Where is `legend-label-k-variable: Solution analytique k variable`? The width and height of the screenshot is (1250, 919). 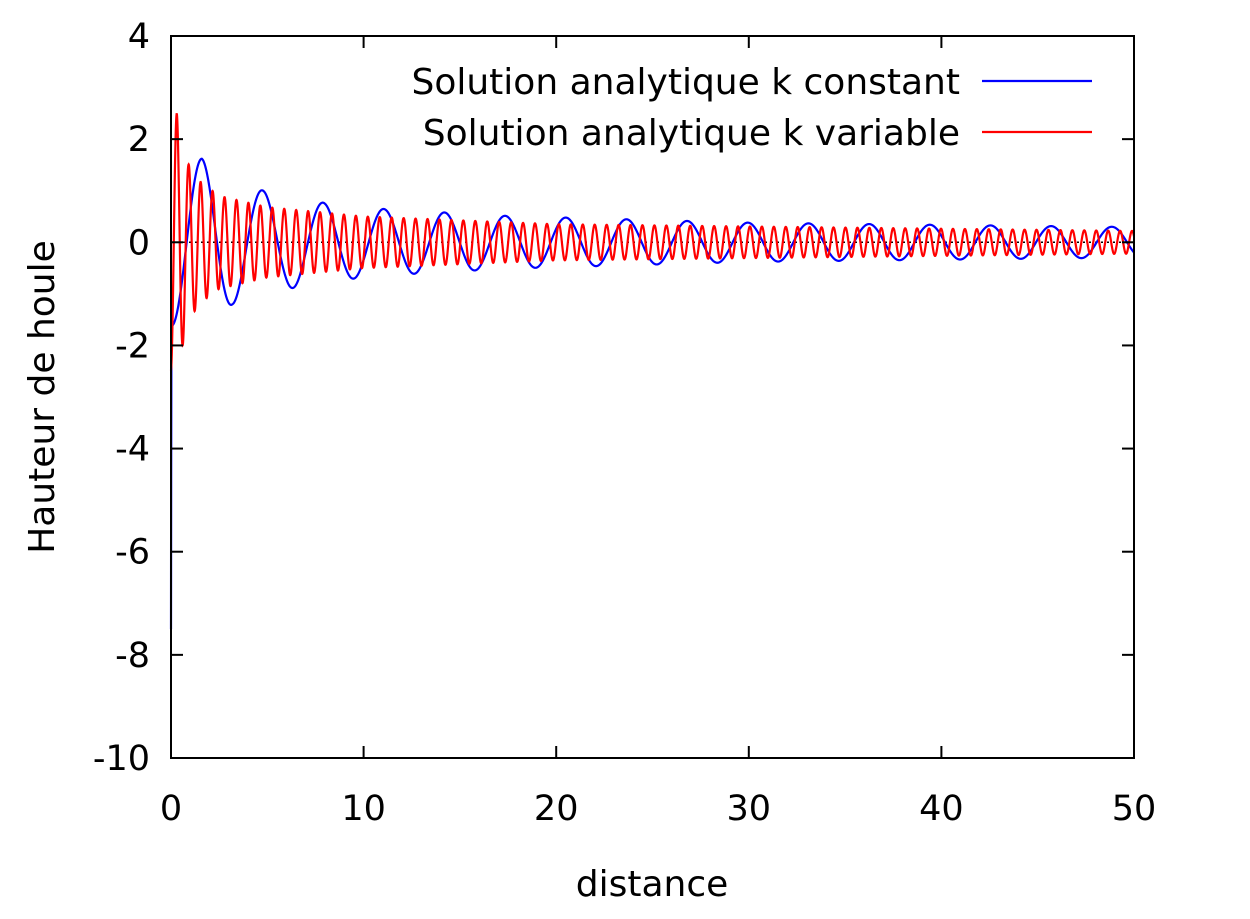
legend-label-k-variable: Solution analytique k variable is located at coordinates (691, 133).